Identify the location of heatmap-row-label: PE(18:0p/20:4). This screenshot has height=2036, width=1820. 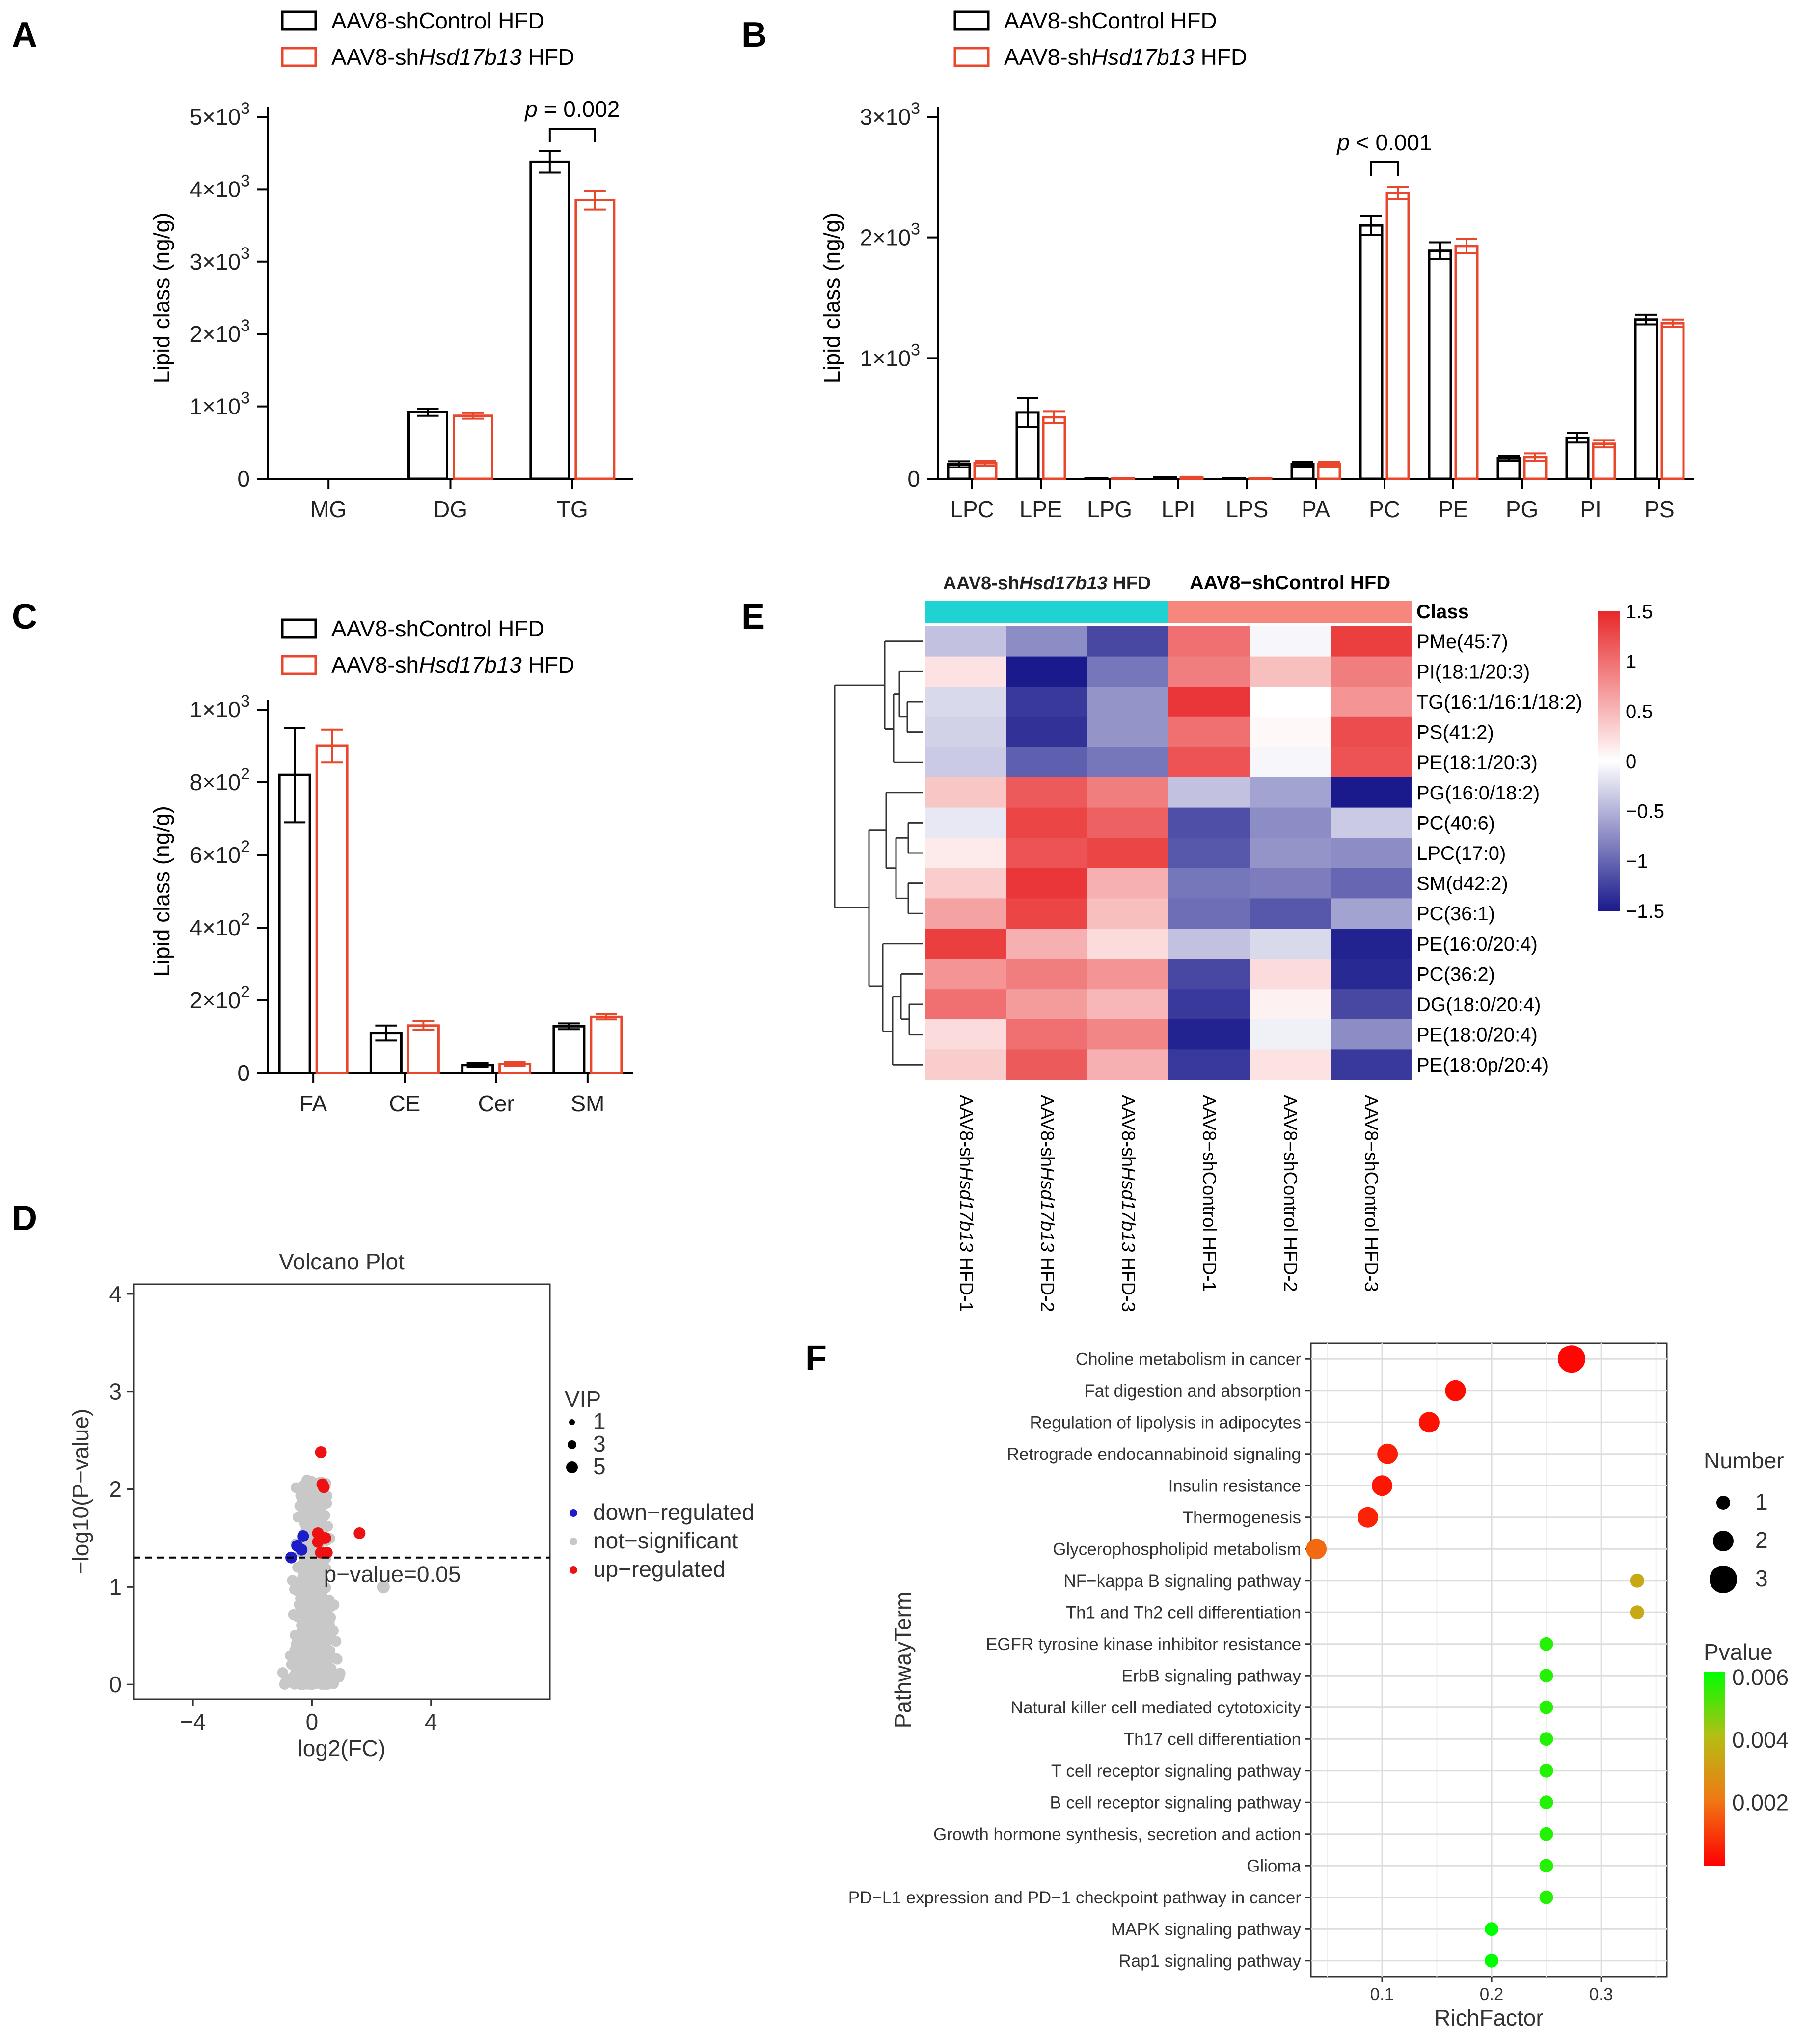
(1482, 1065).